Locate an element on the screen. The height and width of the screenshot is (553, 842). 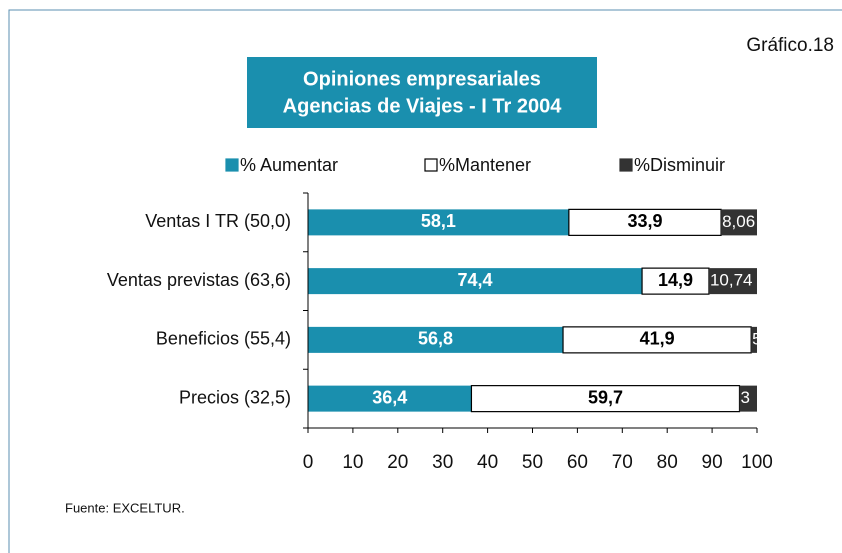
category-label: Beneficios (55,4) is located at coordinates (223, 339).